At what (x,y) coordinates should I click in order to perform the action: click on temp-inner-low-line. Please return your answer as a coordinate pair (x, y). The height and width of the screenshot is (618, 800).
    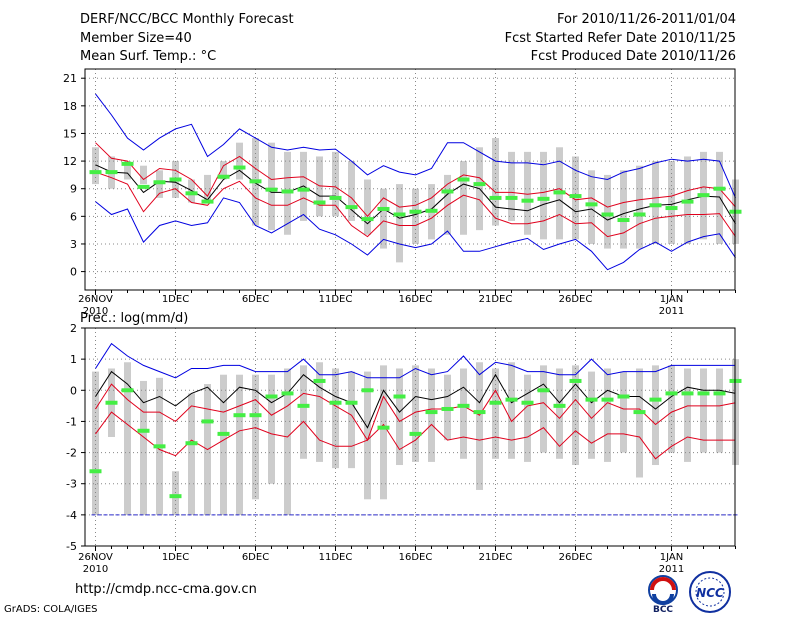
    Looking at the image, I should click on (415, 204).